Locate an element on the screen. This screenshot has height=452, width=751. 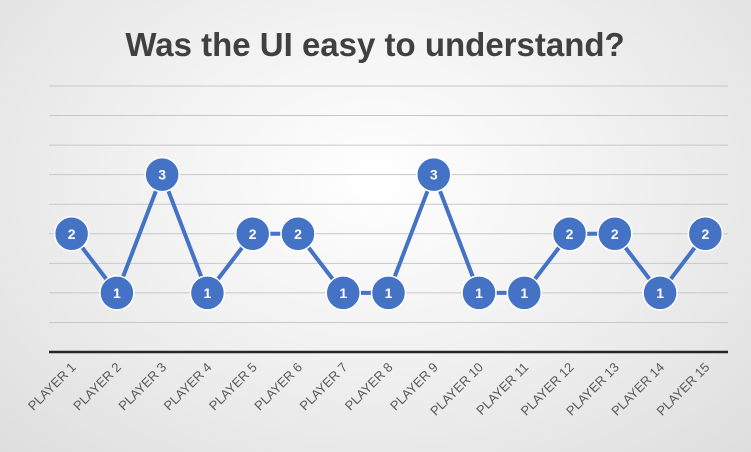
x-tick-label: PLAYER 4 is located at coordinates (188, 387).